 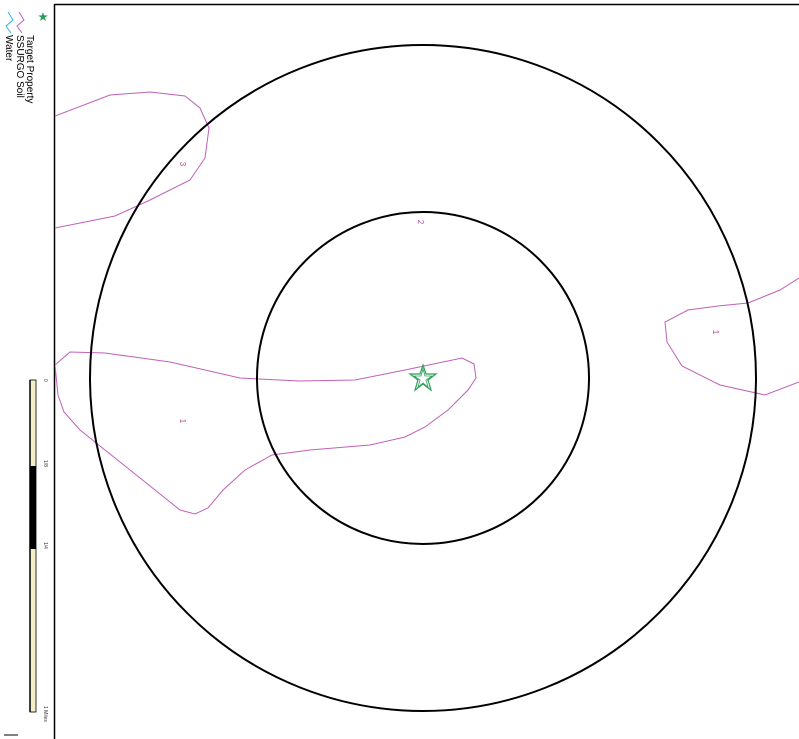 I want to click on scale-tick-1-mile: 1 Miles, so click(x=45, y=714).